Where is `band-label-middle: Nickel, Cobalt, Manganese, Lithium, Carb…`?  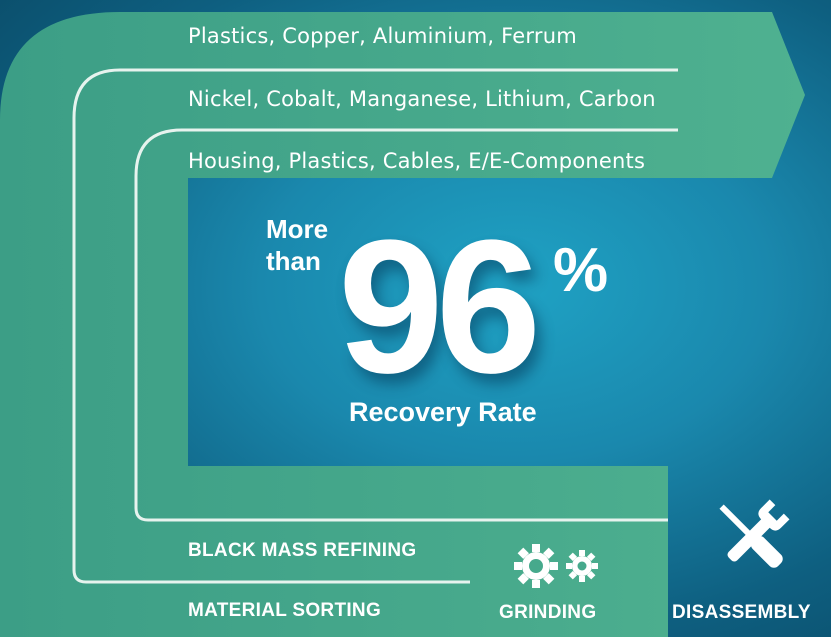
band-label-middle: Nickel, Cobalt, Manganese, Lithium, Carb… is located at coordinates (422, 99).